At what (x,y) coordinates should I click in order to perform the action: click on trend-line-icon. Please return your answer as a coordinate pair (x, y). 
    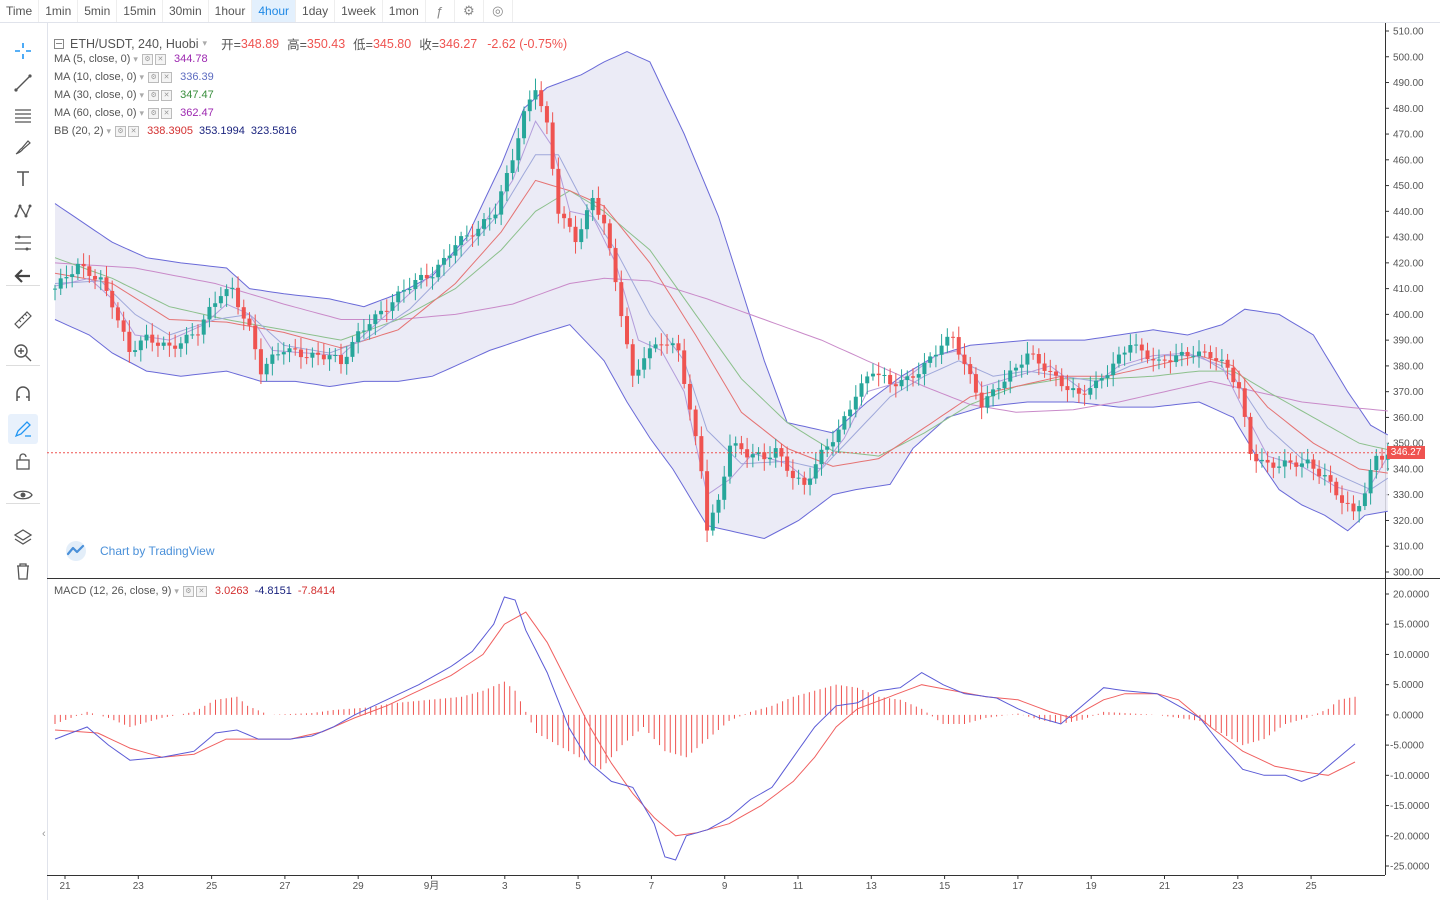
    Looking at the image, I should click on (23, 83).